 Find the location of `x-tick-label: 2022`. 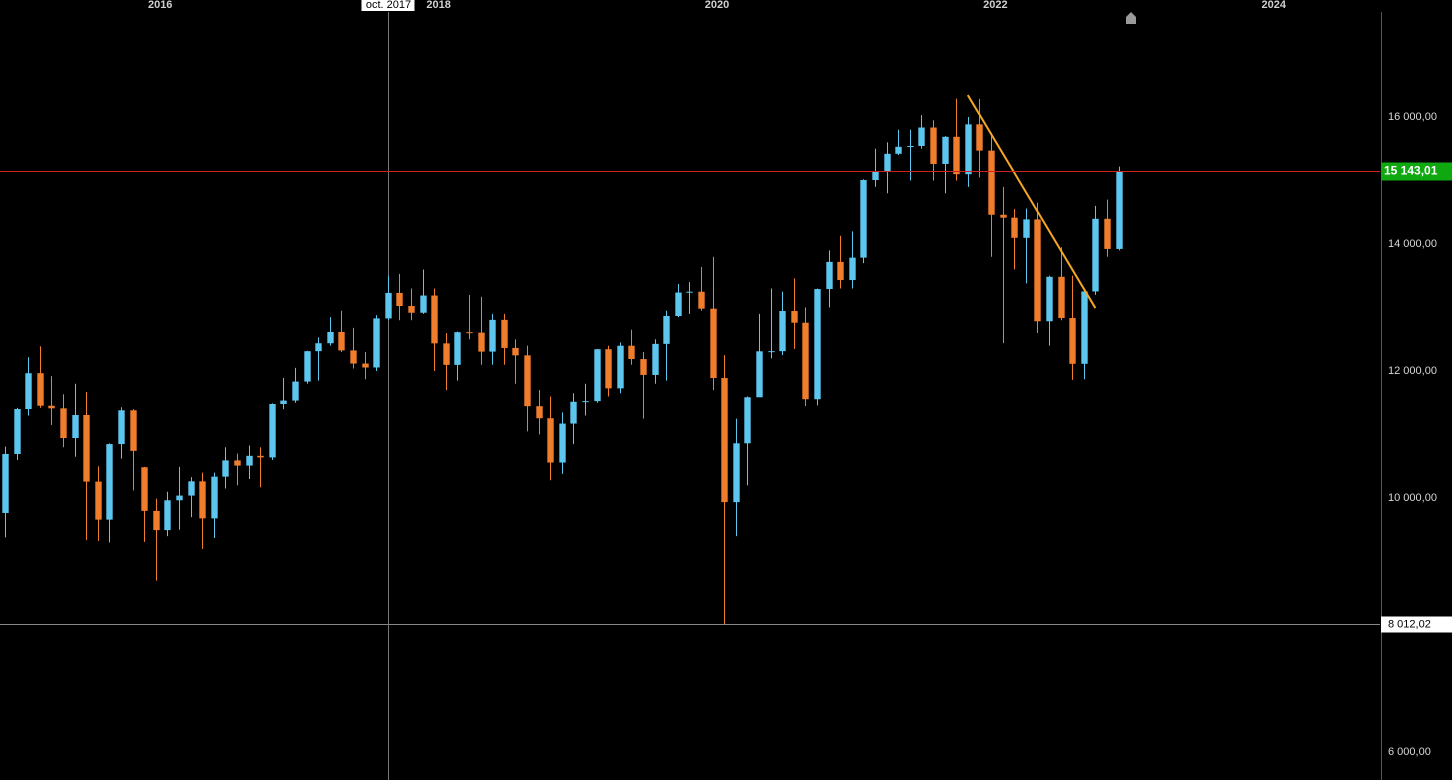

x-tick-label: 2022 is located at coordinates (995, 5).